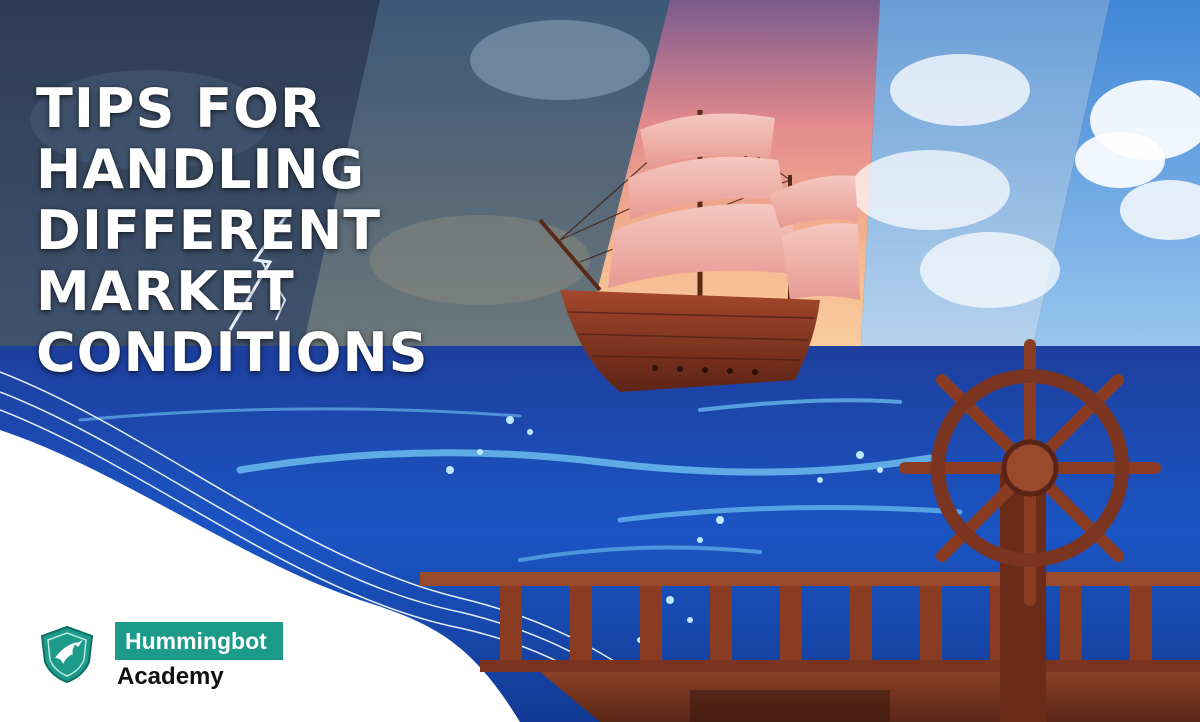 The height and width of the screenshot is (722, 1200). I want to click on brand-subtitle: Academy, so click(170, 676).